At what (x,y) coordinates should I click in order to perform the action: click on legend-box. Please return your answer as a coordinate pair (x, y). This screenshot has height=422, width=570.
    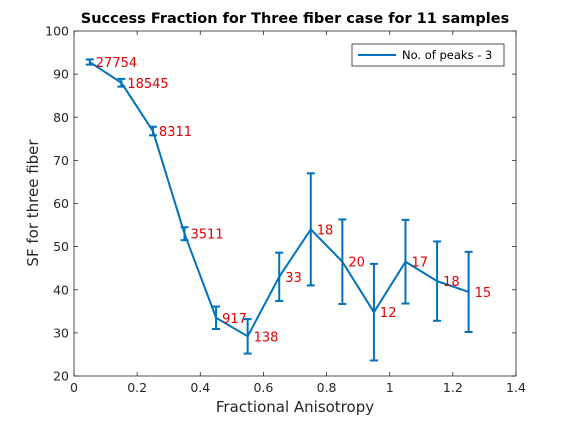
    Looking at the image, I should click on (428, 55).